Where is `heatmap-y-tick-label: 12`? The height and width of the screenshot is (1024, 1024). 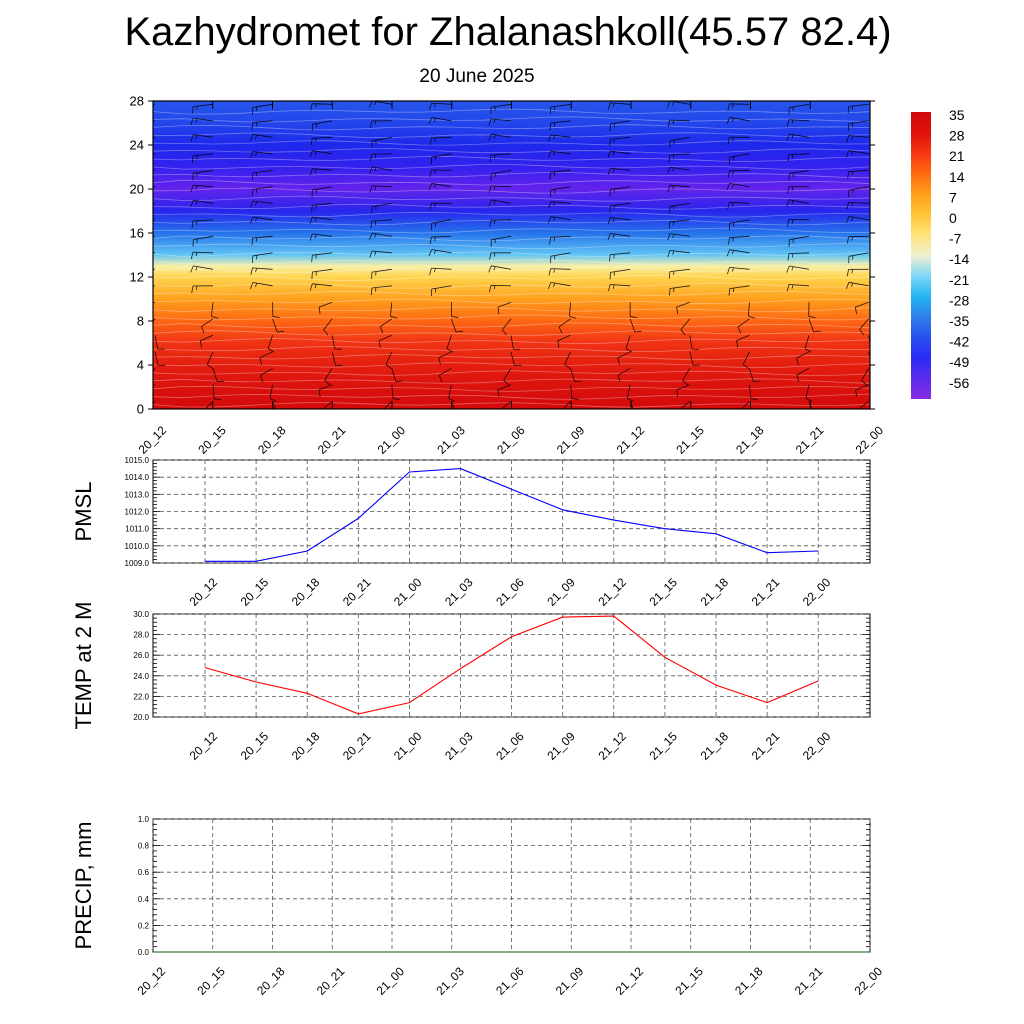
heatmap-y-tick-label: 12 is located at coordinates (137, 277).